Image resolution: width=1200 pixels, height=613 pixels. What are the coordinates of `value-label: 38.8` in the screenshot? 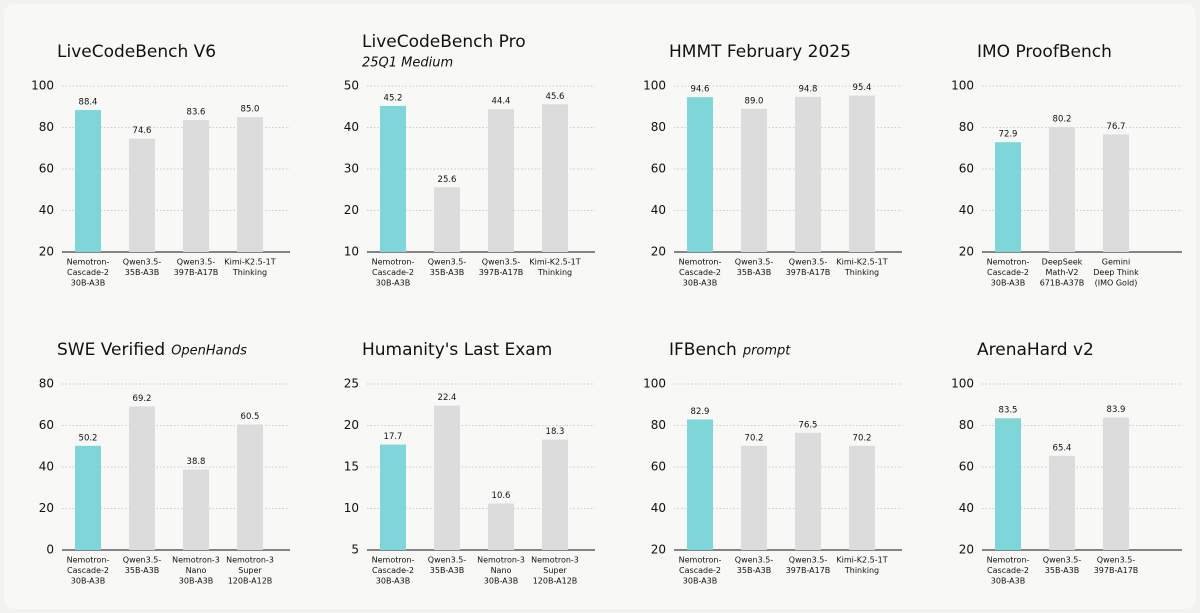 It's located at (196, 462).